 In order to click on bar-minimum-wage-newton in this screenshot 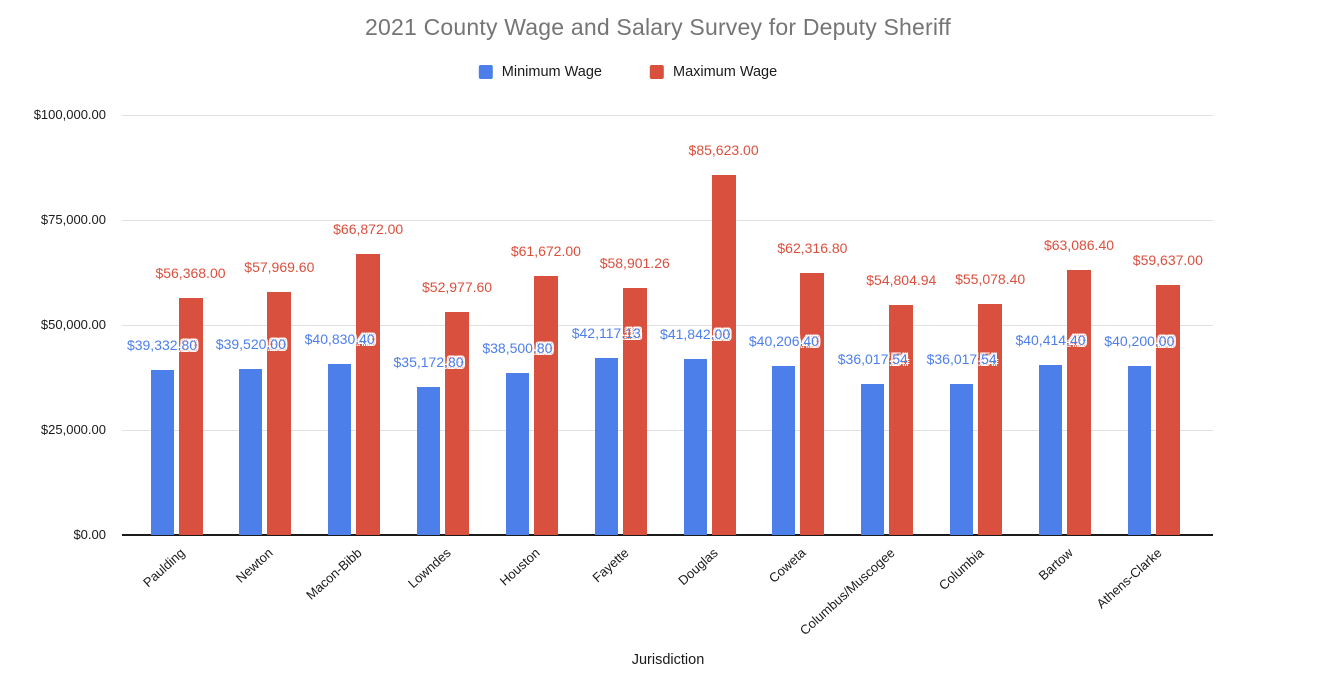, I will do `click(251, 452)`.